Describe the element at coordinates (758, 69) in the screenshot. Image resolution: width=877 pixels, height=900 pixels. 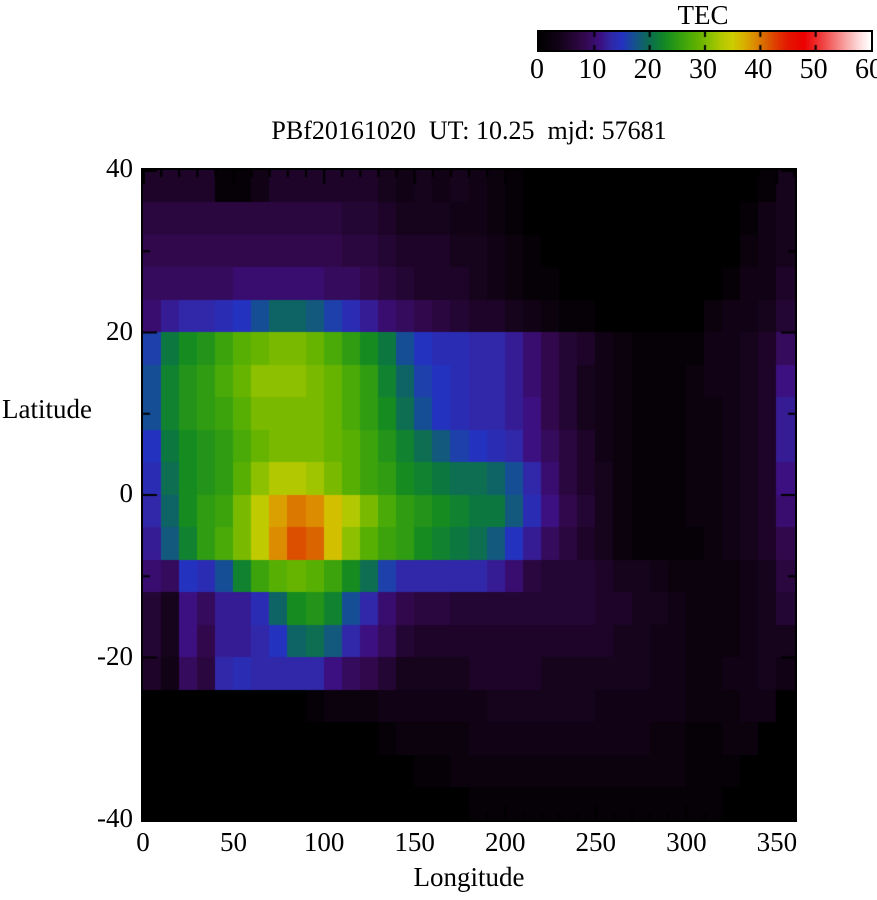
I see `colorbar-tick-label: 40` at that location.